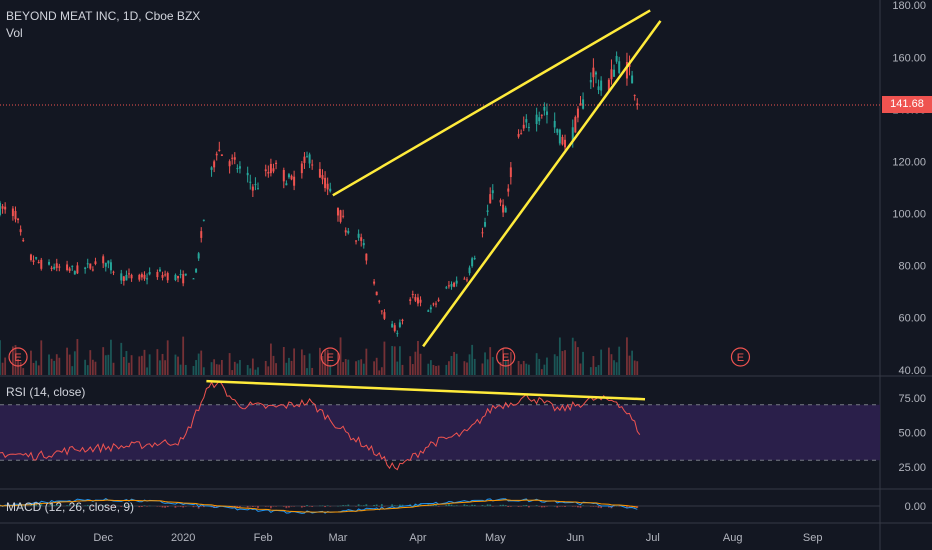 The width and height of the screenshot is (932, 550). I want to click on rsi-line, so click(320, 425).